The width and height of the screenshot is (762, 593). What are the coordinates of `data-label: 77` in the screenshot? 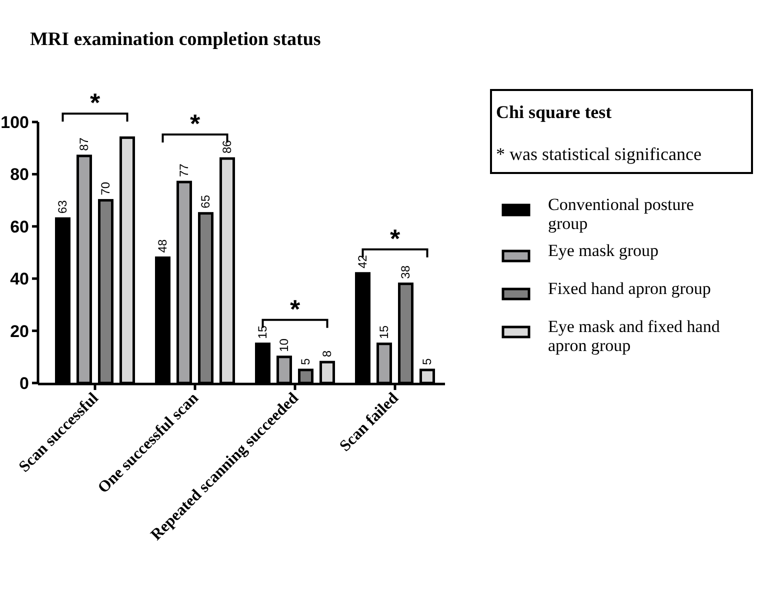 It's located at (184, 170).